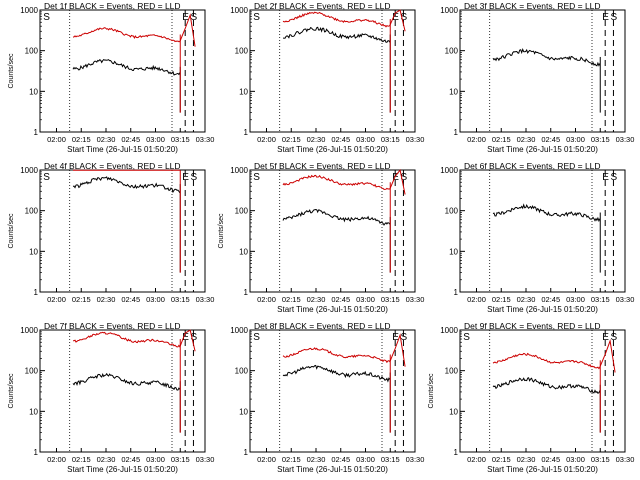  Describe the element at coordinates (112, 6) in the screenshot. I see `panel-title: Det 1f BLACK = Events, RED = LLD` at that location.